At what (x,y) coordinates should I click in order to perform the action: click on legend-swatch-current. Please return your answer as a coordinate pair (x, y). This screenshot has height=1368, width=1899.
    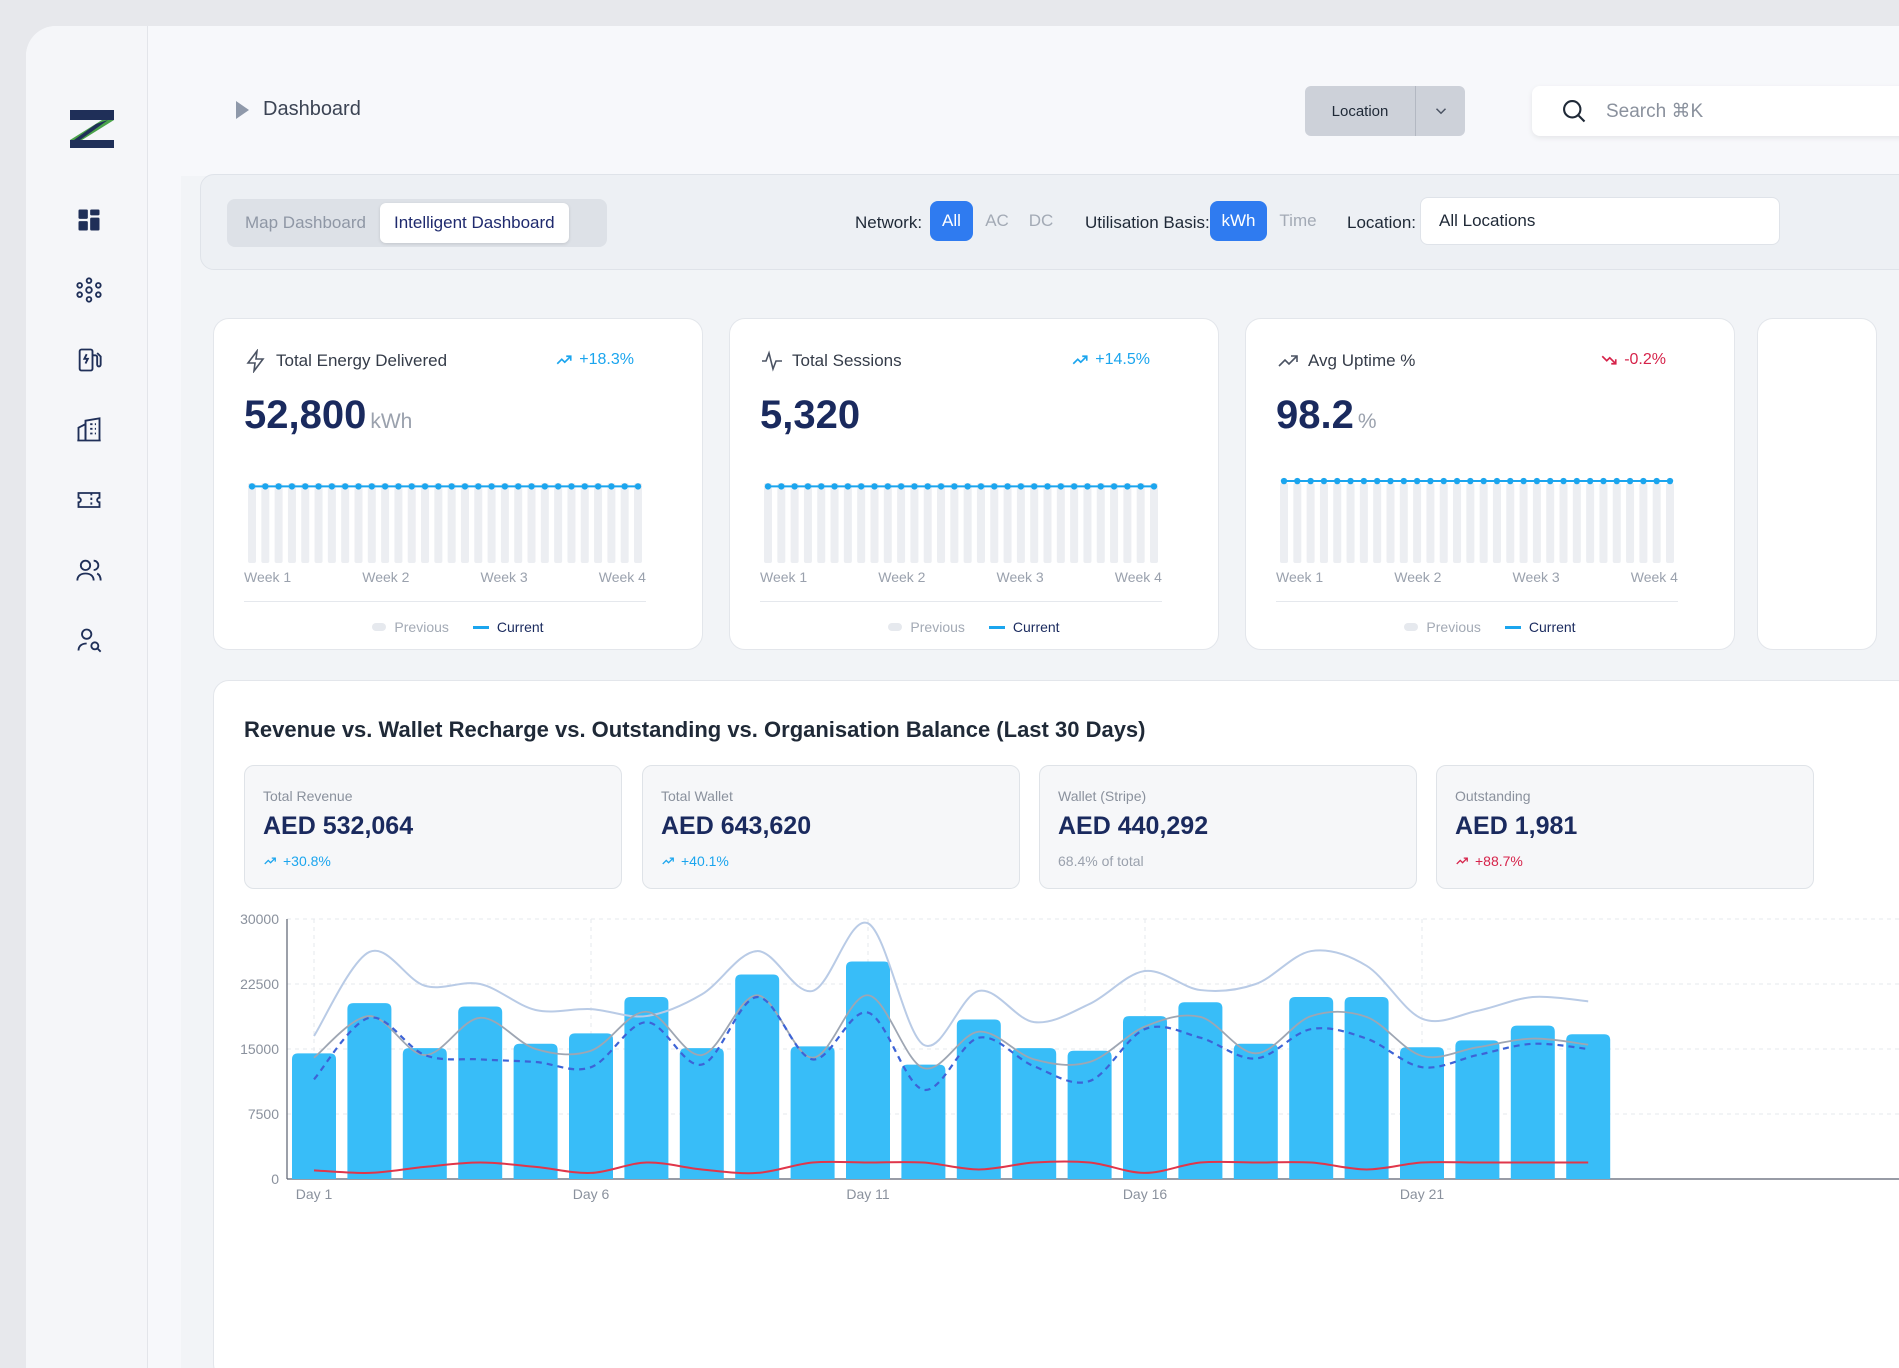
    Looking at the image, I should click on (1512, 627).